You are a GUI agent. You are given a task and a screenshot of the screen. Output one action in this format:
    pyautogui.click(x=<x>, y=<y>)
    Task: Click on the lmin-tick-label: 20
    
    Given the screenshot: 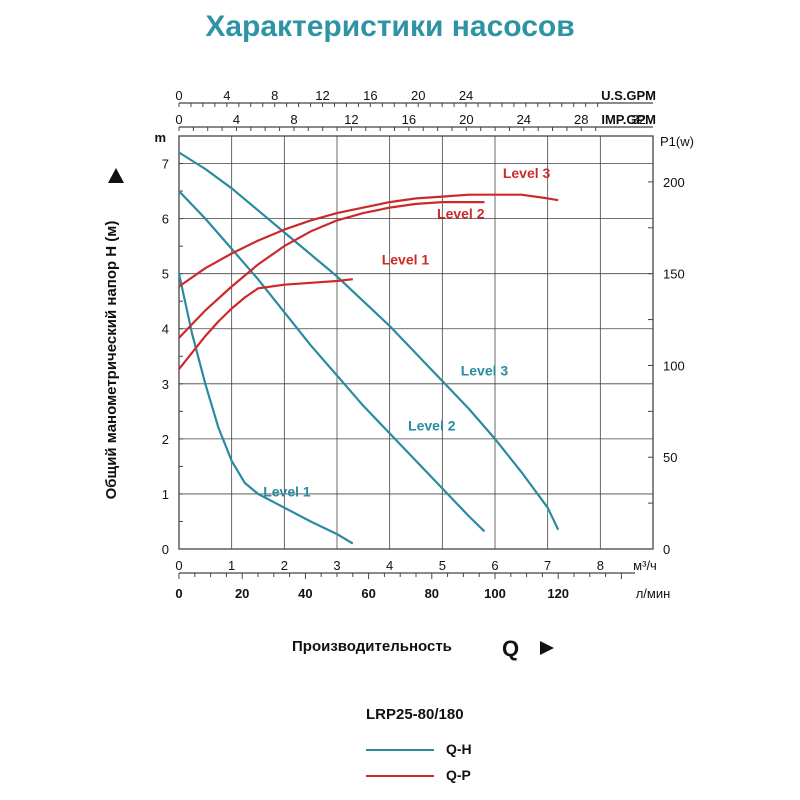 What is the action you would take?
    pyautogui.click(x=242, y=593)
    